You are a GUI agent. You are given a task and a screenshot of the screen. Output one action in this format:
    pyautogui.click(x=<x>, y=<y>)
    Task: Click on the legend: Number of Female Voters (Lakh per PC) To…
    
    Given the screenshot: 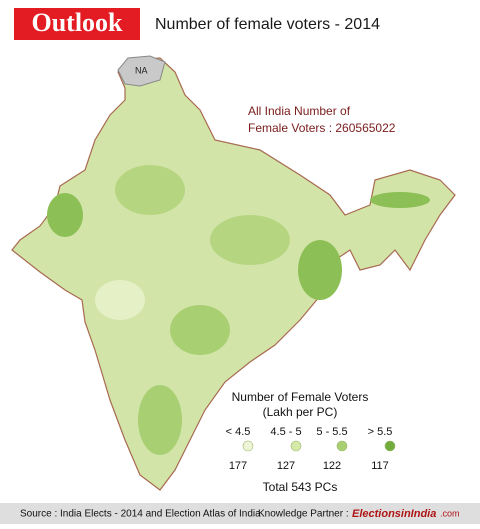 What is the action you would take?
    pyautogui.click(x=311, y=442)
    